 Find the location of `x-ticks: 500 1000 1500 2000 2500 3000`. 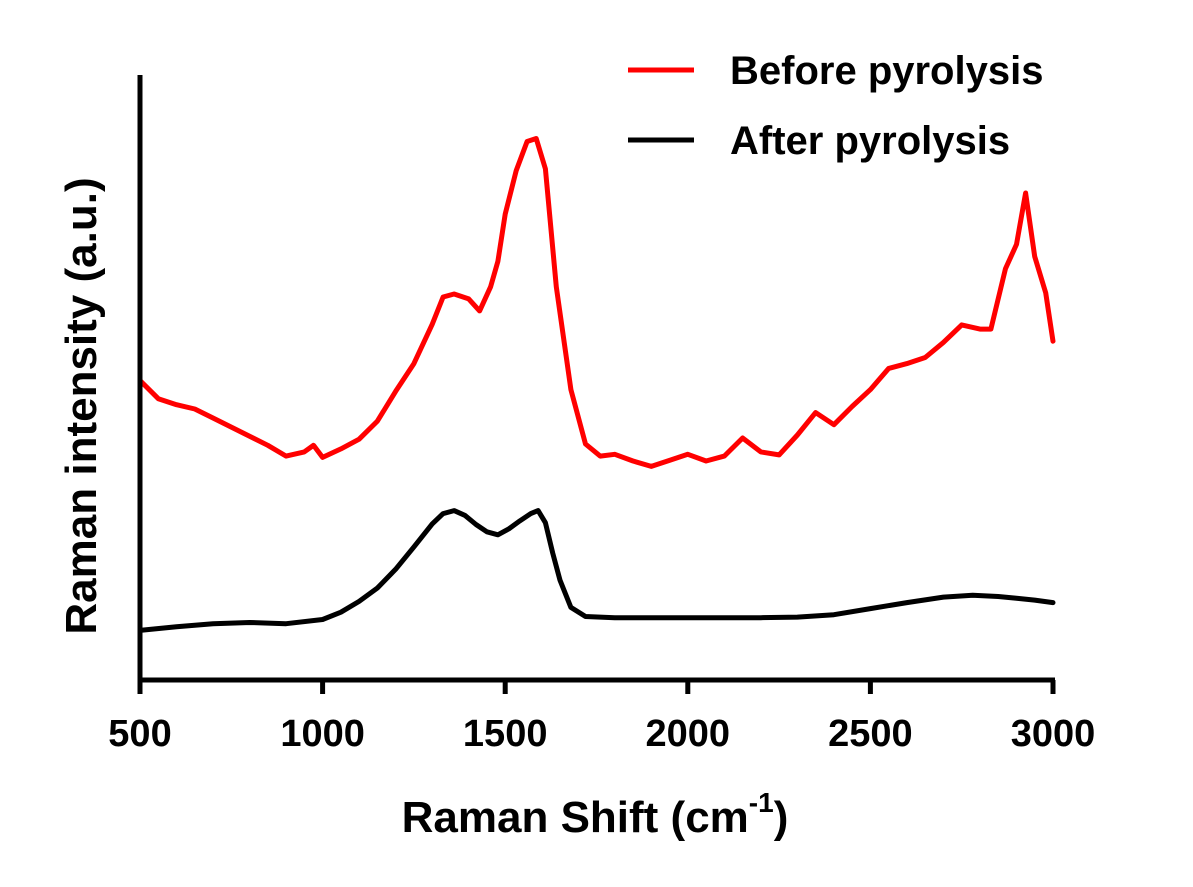

x-ticks: 500 1000 1500 2000 2500 3000 is located at coordinates (601, 717).